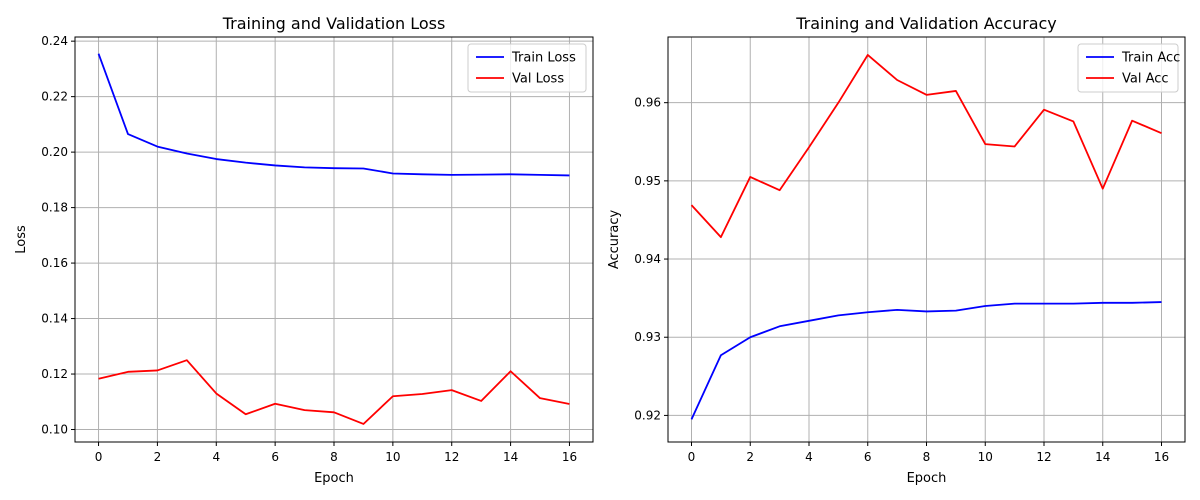 The height and width of the screenshot is (500, 1200). Describe the element at coordinates (54, 319) in the screenshot. I see `y-tick-label: 0.14` at that location.